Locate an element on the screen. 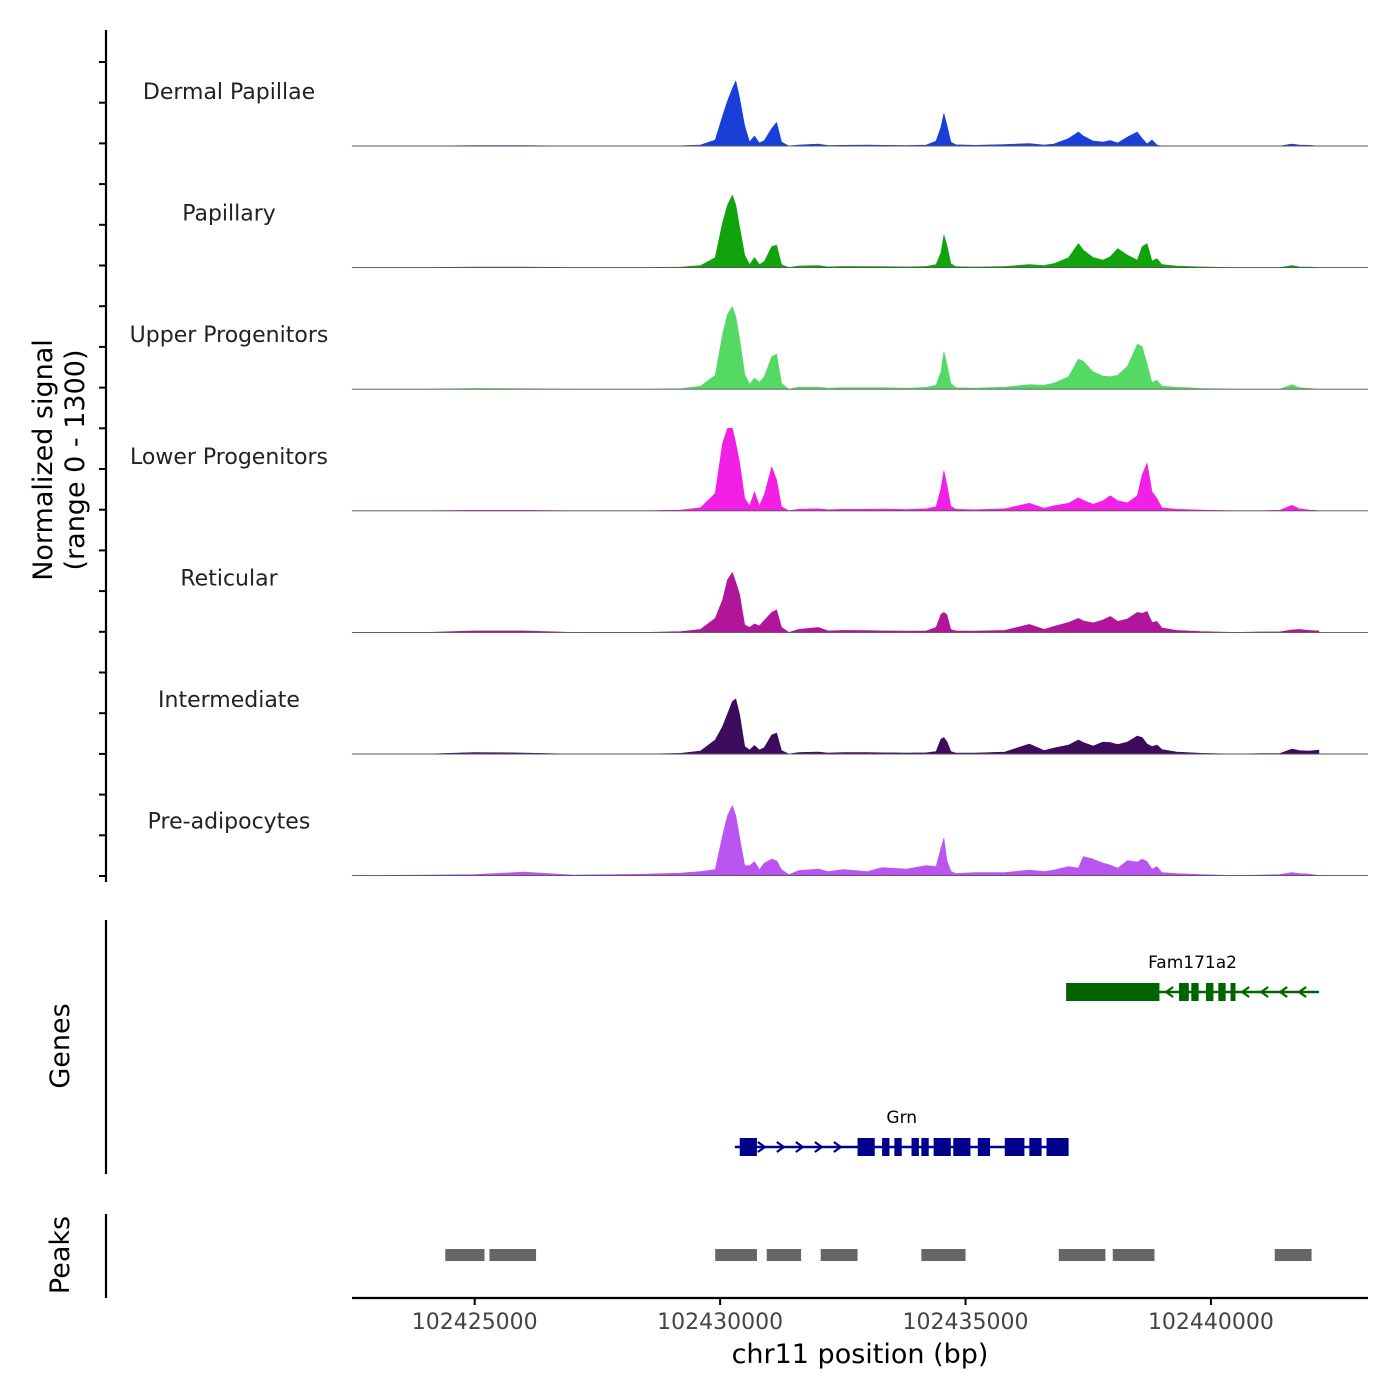 This screenshot has height=1400, width=1400. x-axis-title: chr11 position (bp) is located at coordinates (860, 1354).